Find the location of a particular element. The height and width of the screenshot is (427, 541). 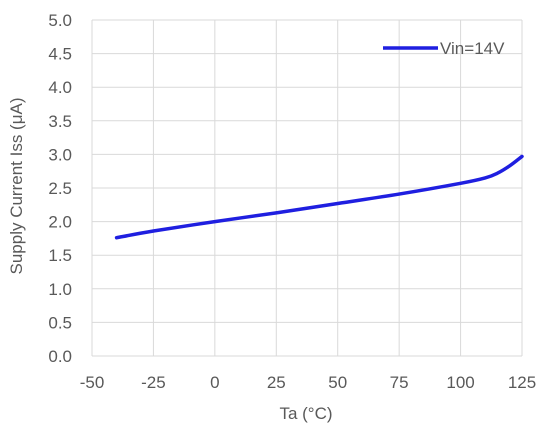

y-tick-label: 5.0 is located at coordinates (60, 20).